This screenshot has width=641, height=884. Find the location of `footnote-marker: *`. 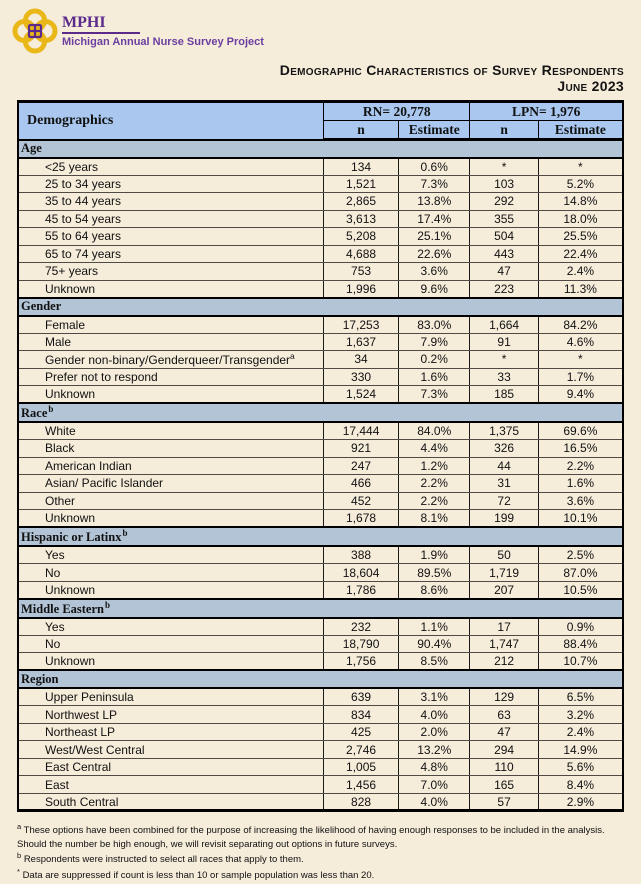

footnote-marker: * is located at coordinates (18, 871).